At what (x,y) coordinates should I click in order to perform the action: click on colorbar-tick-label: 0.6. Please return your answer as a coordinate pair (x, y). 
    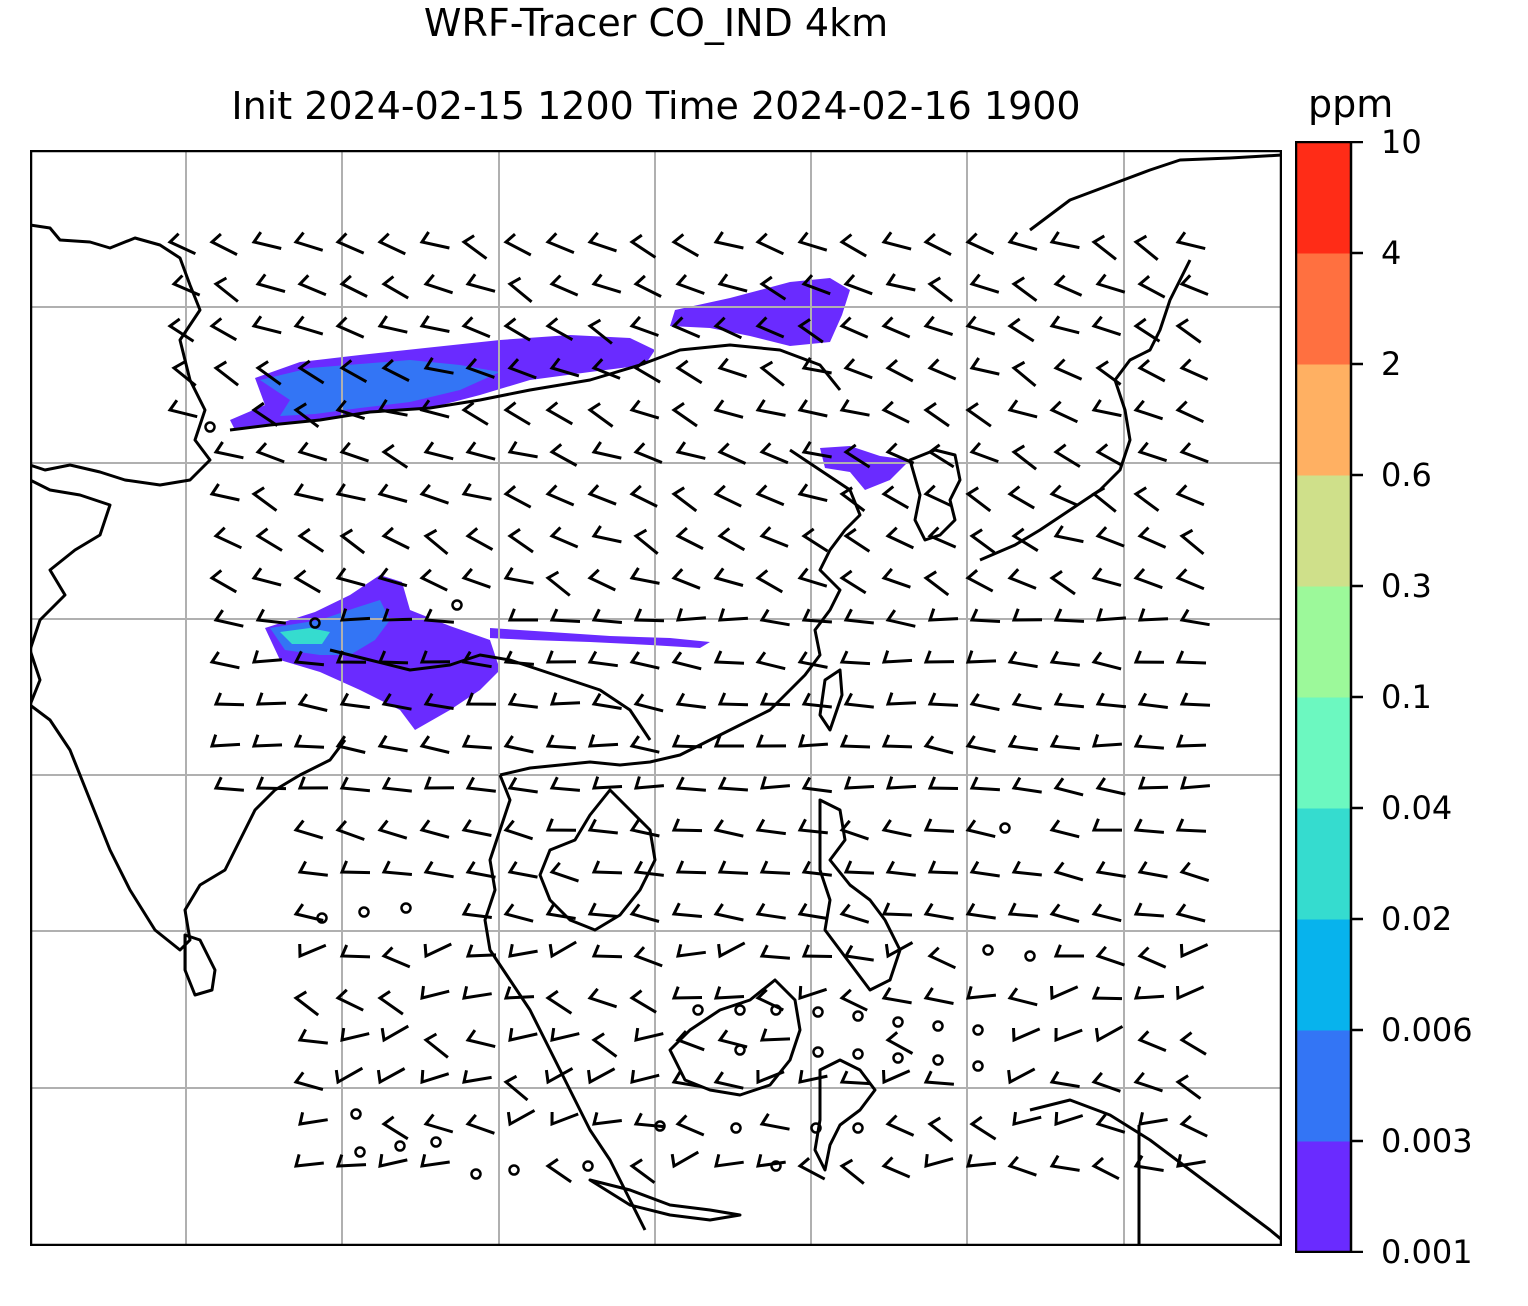
    Looking at the image, I should click on (1406, 475).